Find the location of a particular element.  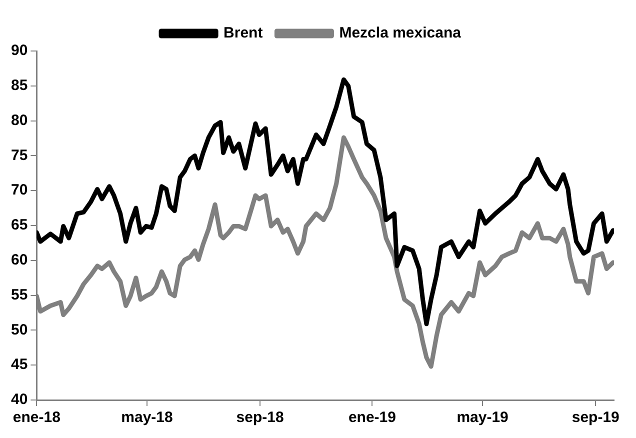

y-tick-label: 50 is located at coordinates (19, 329).